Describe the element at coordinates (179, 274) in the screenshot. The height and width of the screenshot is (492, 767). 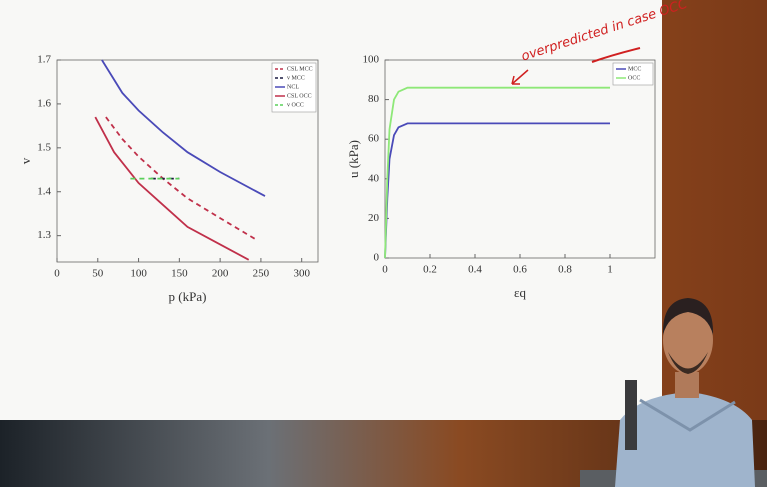
I see `x-tick-label: 150` at that location.